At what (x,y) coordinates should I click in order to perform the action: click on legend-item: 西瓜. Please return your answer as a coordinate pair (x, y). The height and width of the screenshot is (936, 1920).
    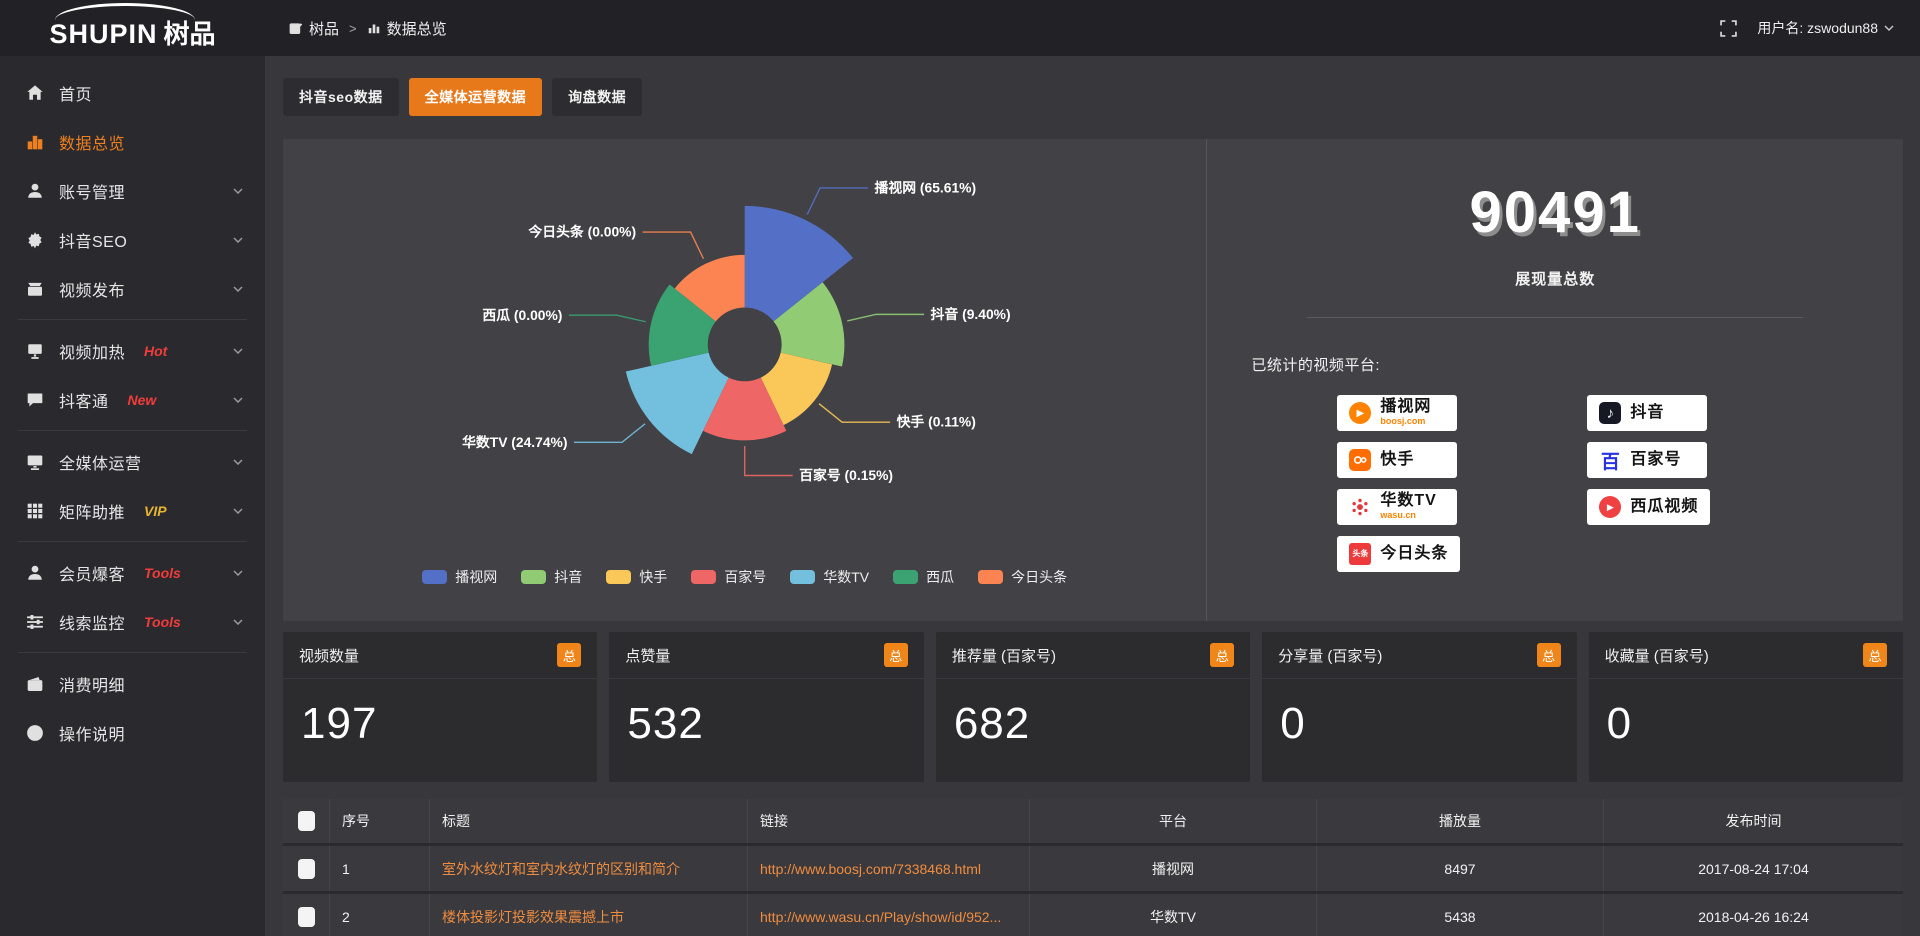
    Looking at the image, I should click on (923, 577).